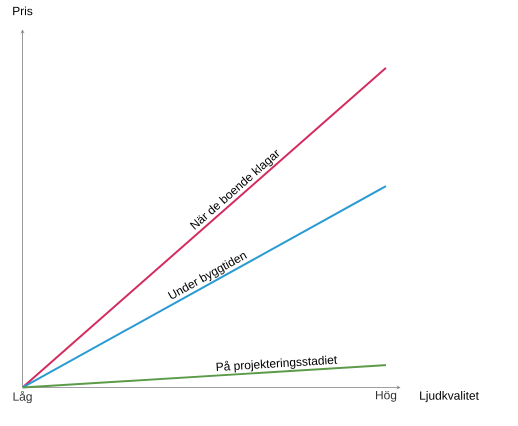  What do you see at coordinates (23, 397) in the screenshot?
I see `x-tick-label: Låg` at bounding box center [23, 397].